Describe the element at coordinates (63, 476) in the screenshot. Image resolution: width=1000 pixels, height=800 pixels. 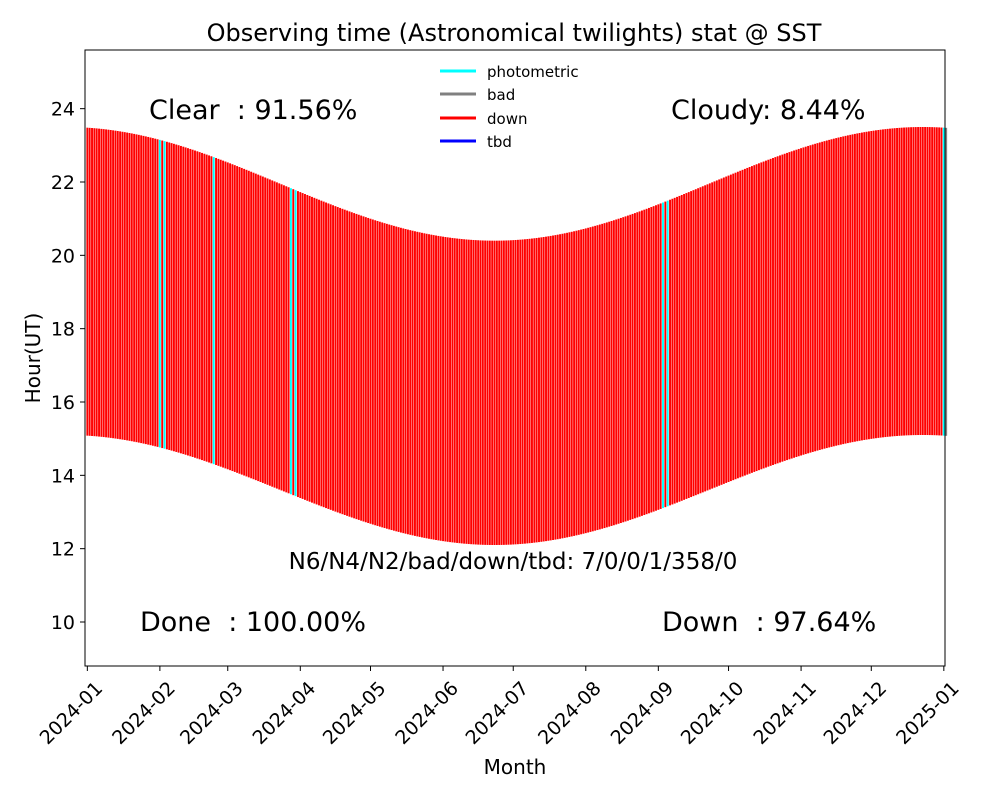
I see `y-tick-label: 14` at that location.